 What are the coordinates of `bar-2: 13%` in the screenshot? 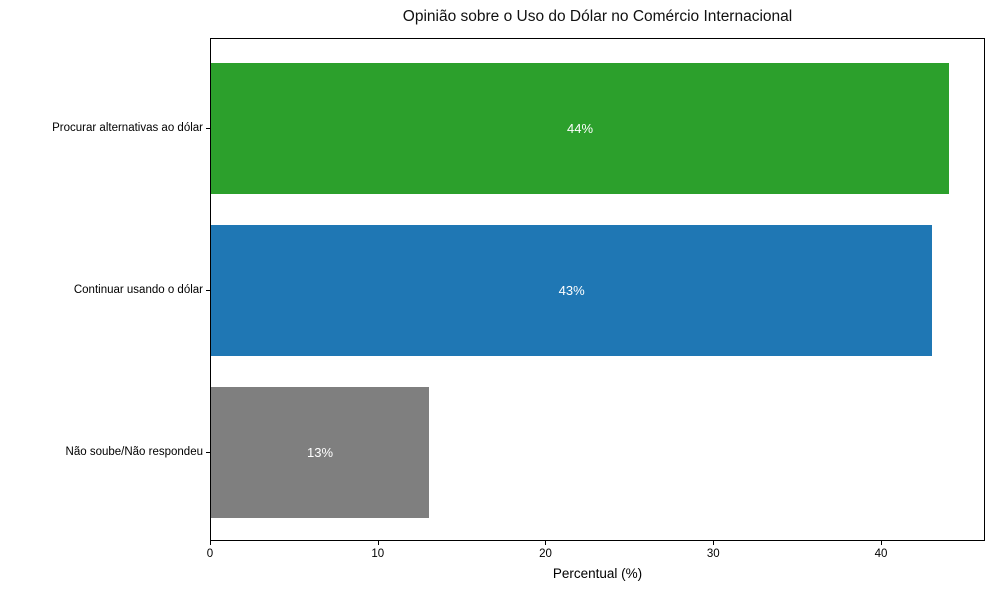 It's located at (320, 452).